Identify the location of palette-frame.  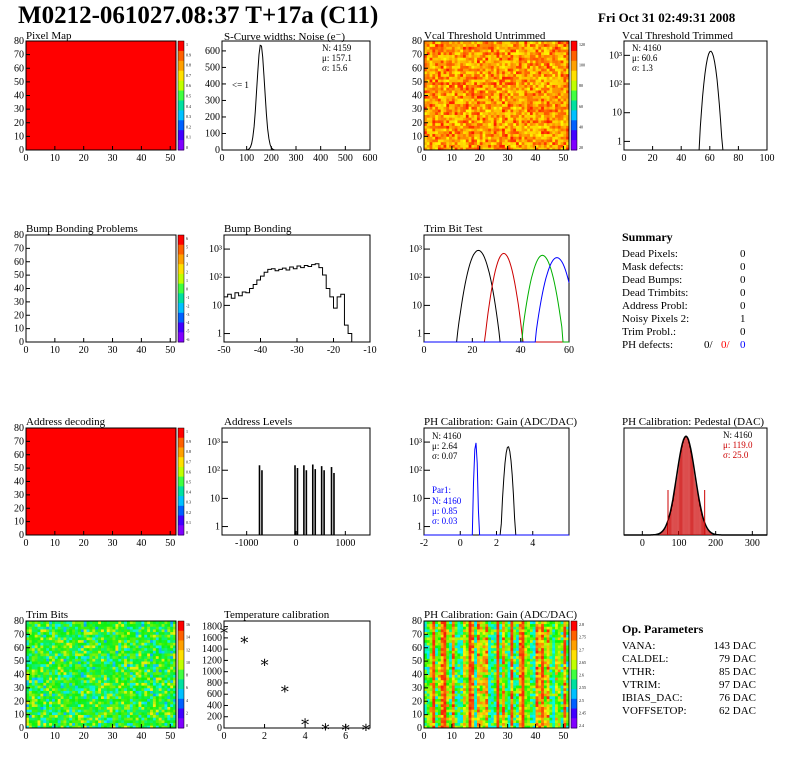
(181, 481).